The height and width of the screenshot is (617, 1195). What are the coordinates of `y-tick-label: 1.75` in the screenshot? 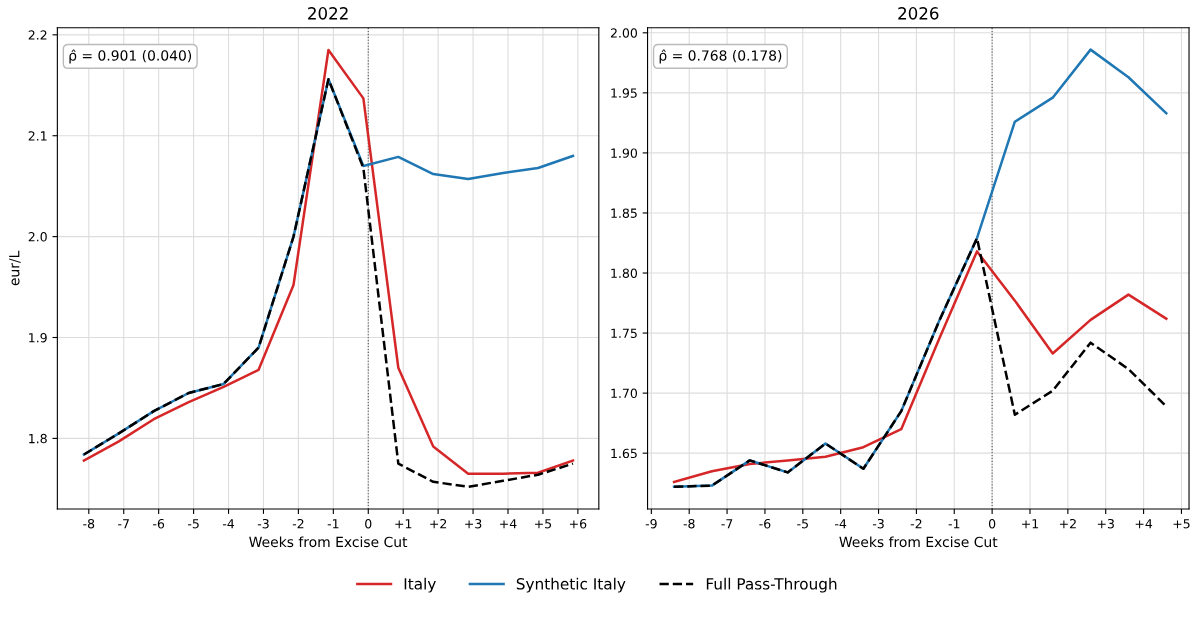 It's located at (624, 333).